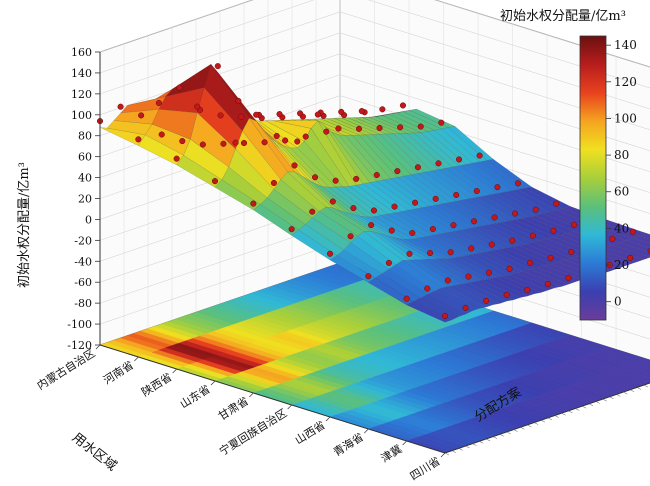 This screenshot has width=650, height=486. What do you see at coordinates (156, 384) in the screenshot?
I see `region-tick-label: 陕西省` at bounding box center [156, 384].